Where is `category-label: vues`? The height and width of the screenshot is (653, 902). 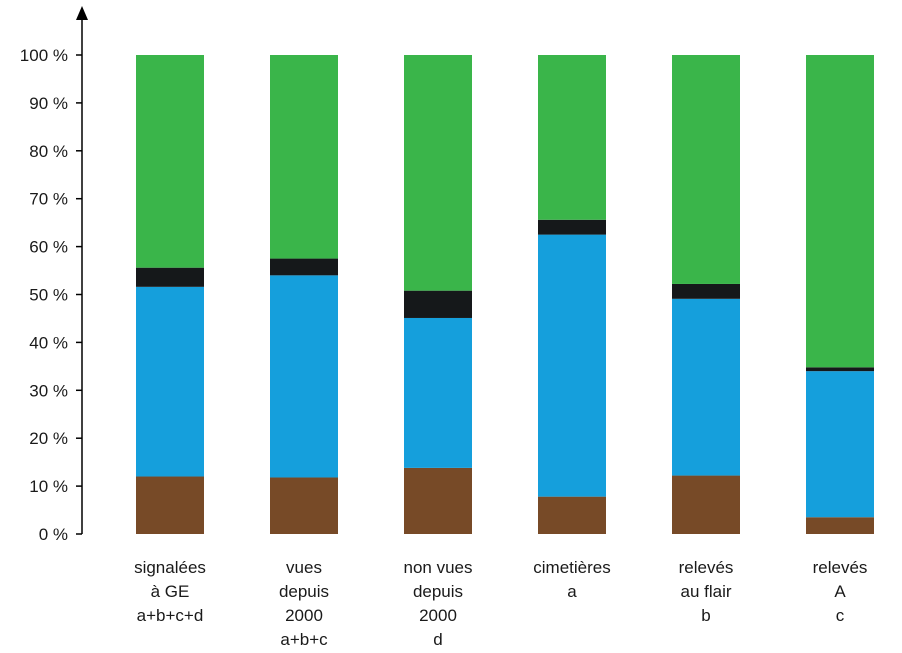
category-label: vues is located at coordinates (304, 567).